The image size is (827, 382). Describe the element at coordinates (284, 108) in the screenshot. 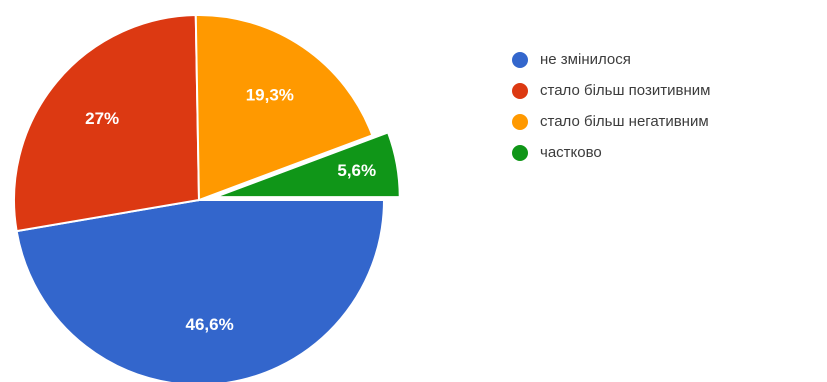

I see `pie-slice-more-negative` at that location.